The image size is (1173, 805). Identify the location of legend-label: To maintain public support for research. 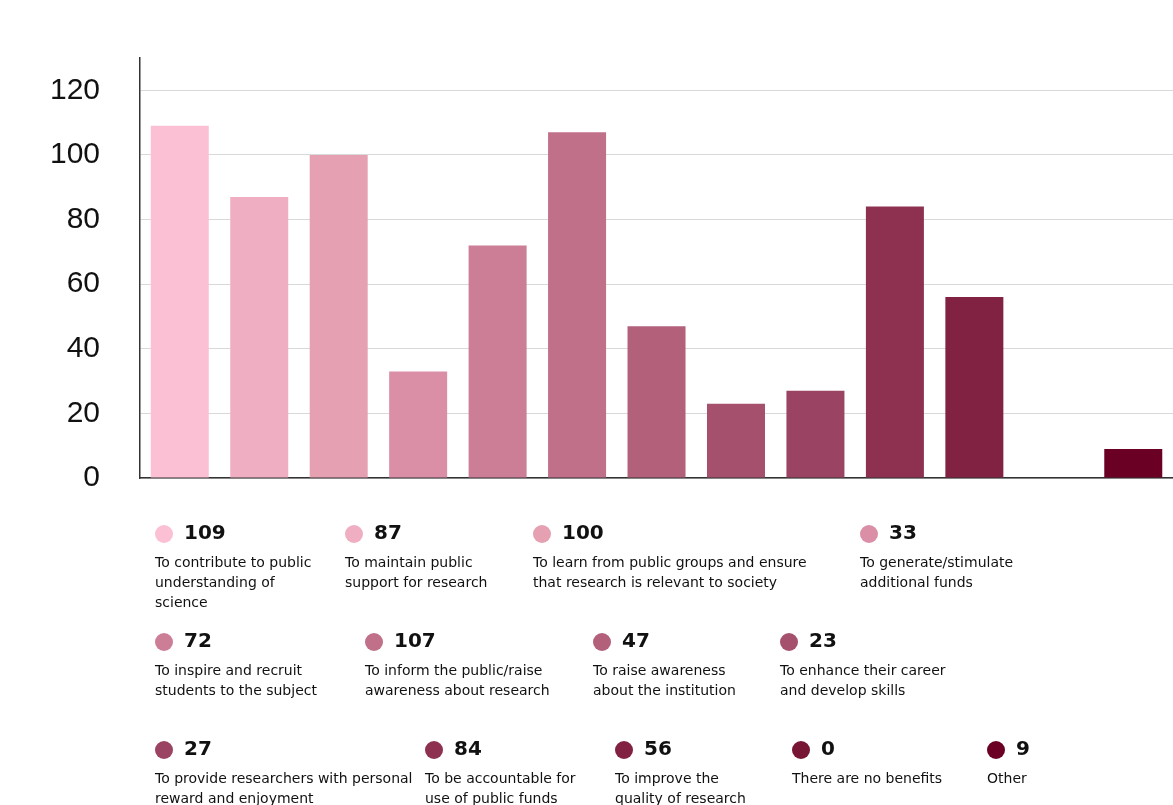
(416, 571).